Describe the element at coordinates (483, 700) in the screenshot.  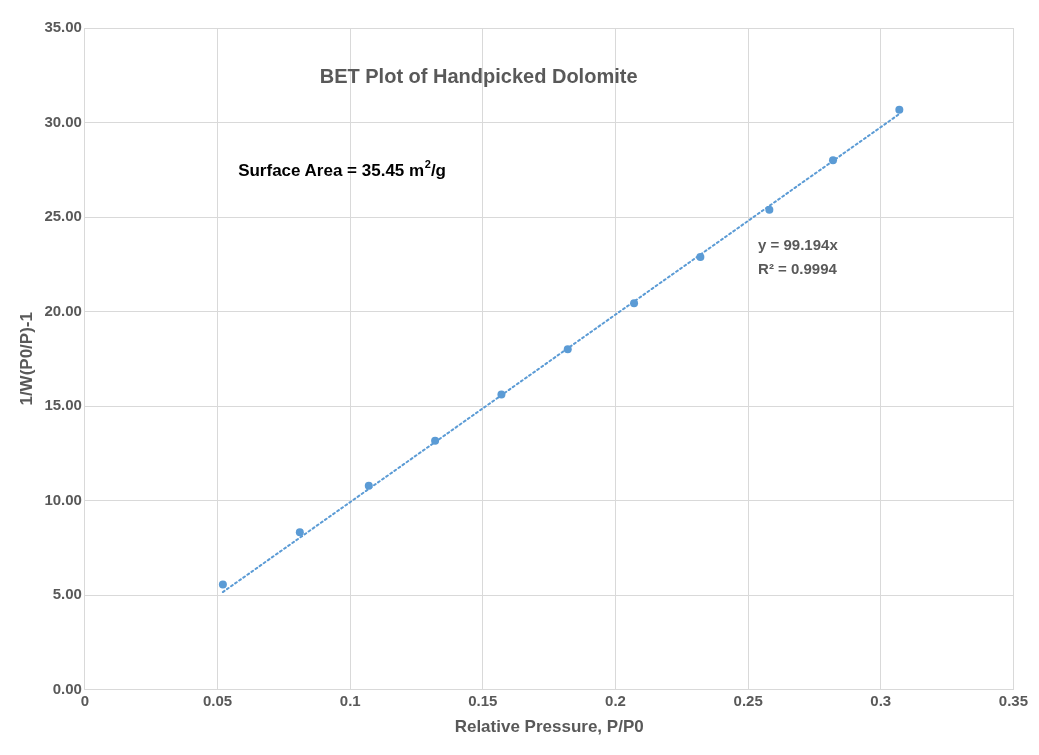
I see `x-tick-label: 0.15` at that location.